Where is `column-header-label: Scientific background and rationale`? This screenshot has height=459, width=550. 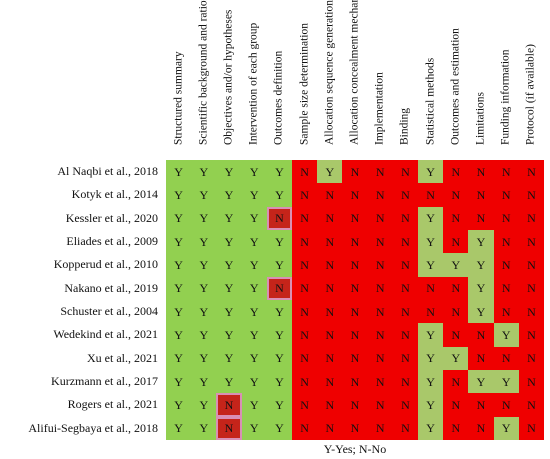
column-header-label: Scientific background and rationale is located at coordinates (203, 72).